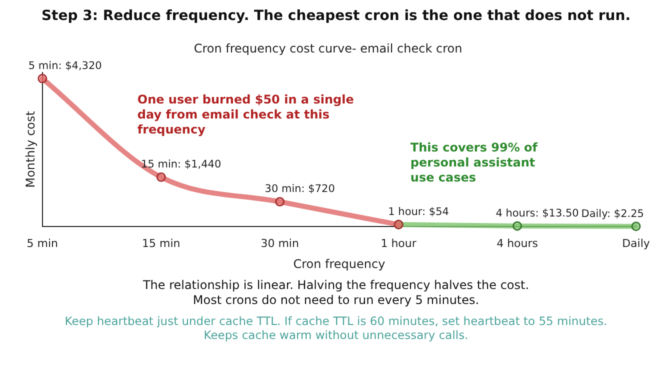 Image resolution: width=672 pixels, height=375 pixels. Describe the element at coordinates (419, 212) in the screenshot. I see `data-label: 1 hour: $54` at that location.